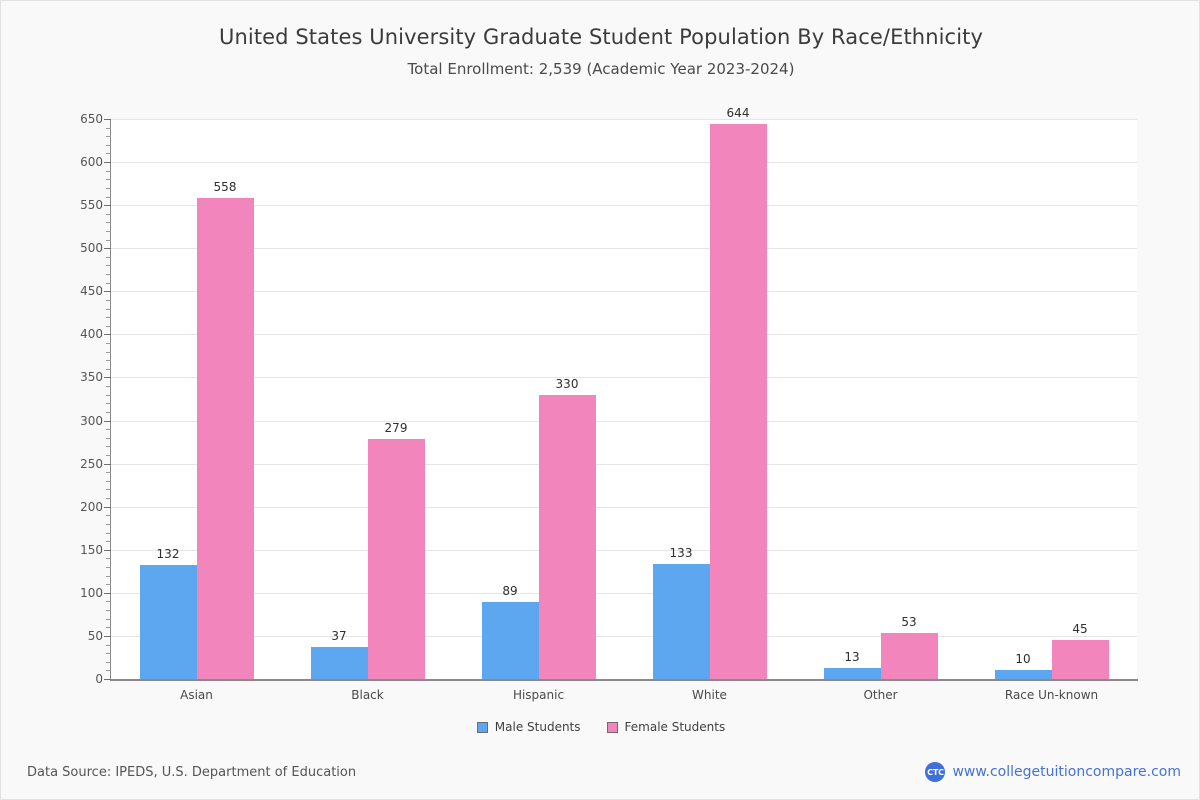  I want to click on x-axis-tick-label: White, so click(709, 695).